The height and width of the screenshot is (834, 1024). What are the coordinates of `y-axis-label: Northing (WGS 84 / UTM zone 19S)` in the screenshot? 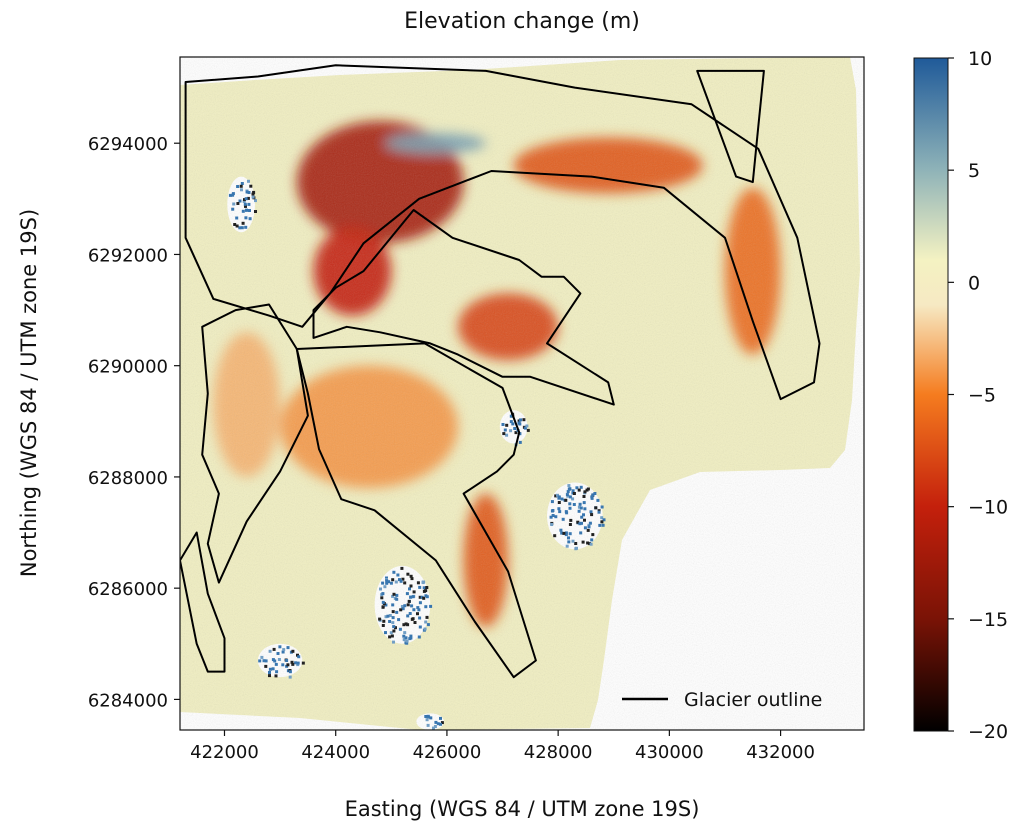 It's located at (29, 393).